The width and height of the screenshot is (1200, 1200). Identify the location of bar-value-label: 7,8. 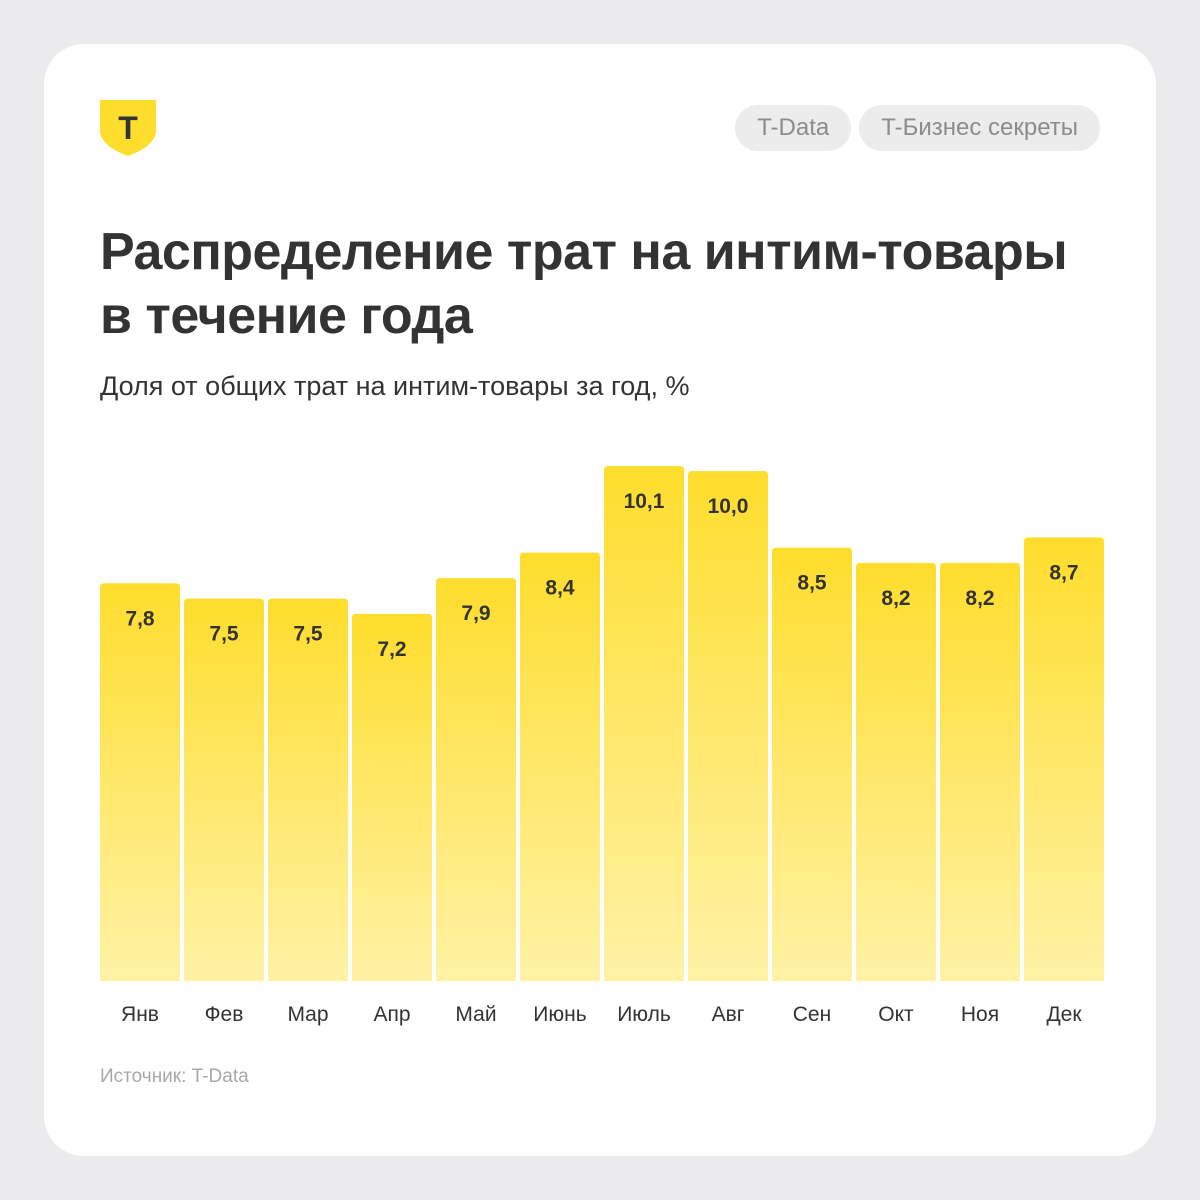
(140, 618).